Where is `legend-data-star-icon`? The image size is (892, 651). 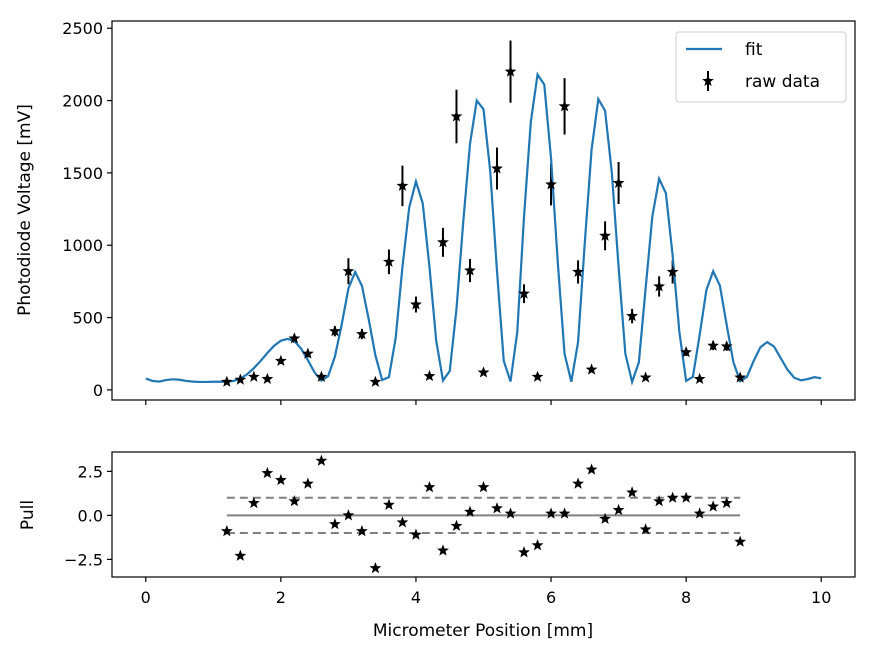 legend-data-star-icon is located at coordinates (708, 80).